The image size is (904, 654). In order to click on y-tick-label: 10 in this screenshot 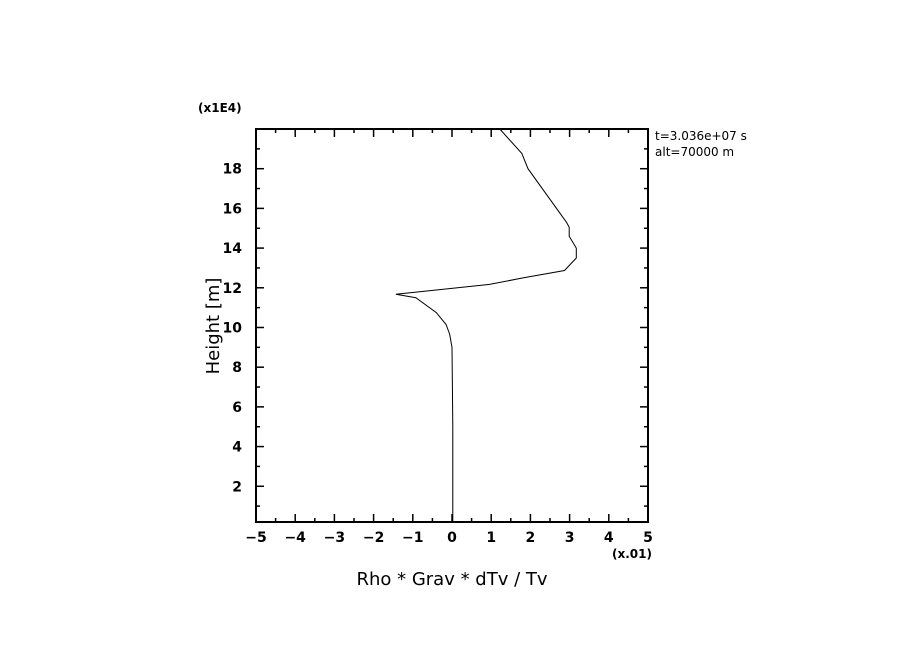, I will do `click(233, 328)`.